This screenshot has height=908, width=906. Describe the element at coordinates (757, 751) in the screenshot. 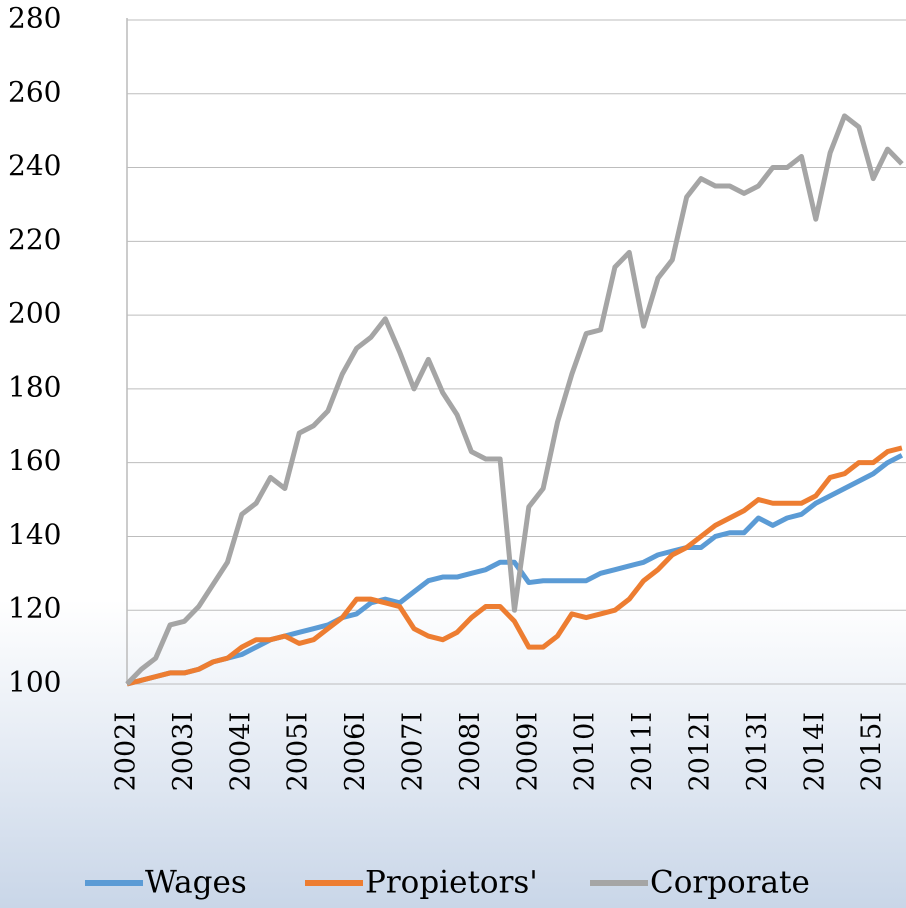

I see `x-tick-label: 2013I` at that location.